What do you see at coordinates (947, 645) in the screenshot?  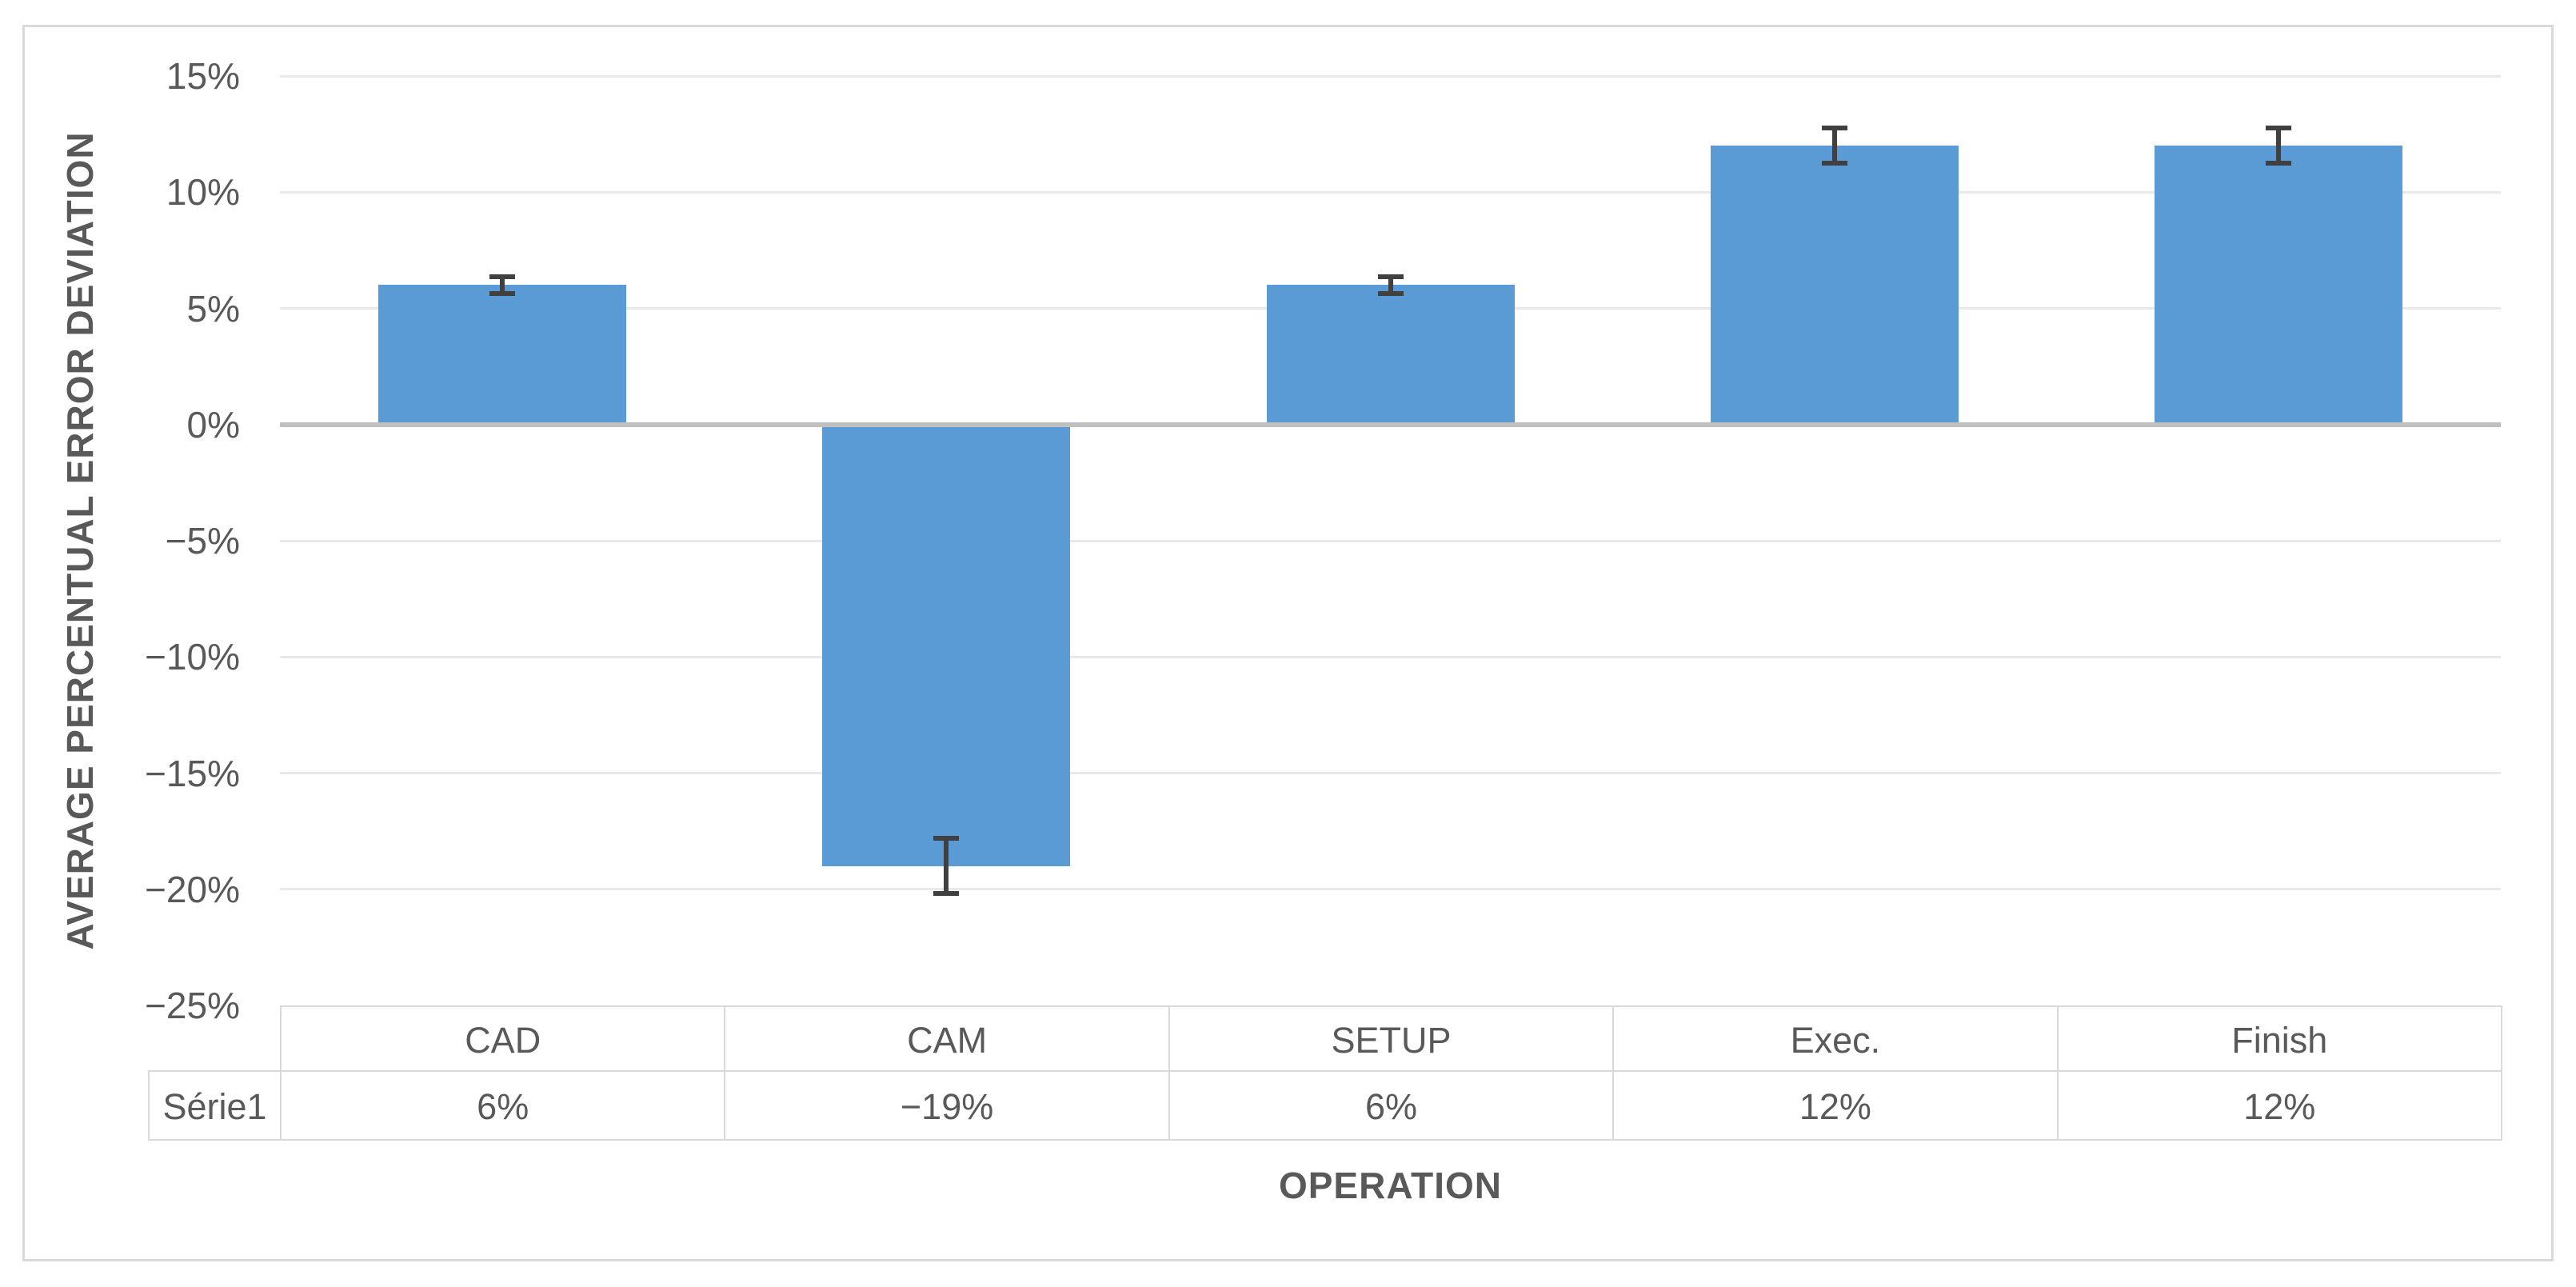 I see `bar-cam` at bounding box center [947, 645].